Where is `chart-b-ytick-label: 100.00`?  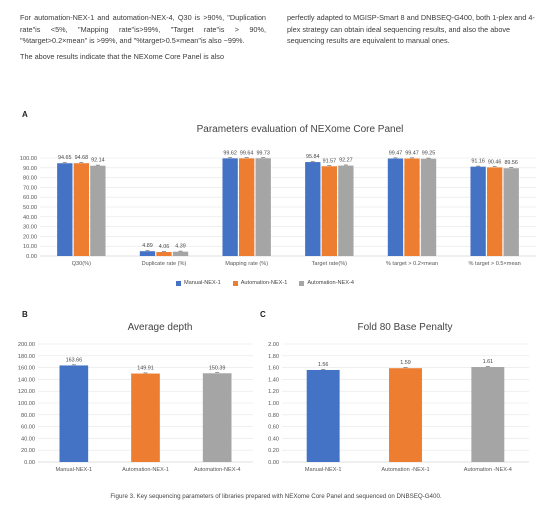
chart-b-ytick-label: 100.00 is located at coordinates (26, 404).